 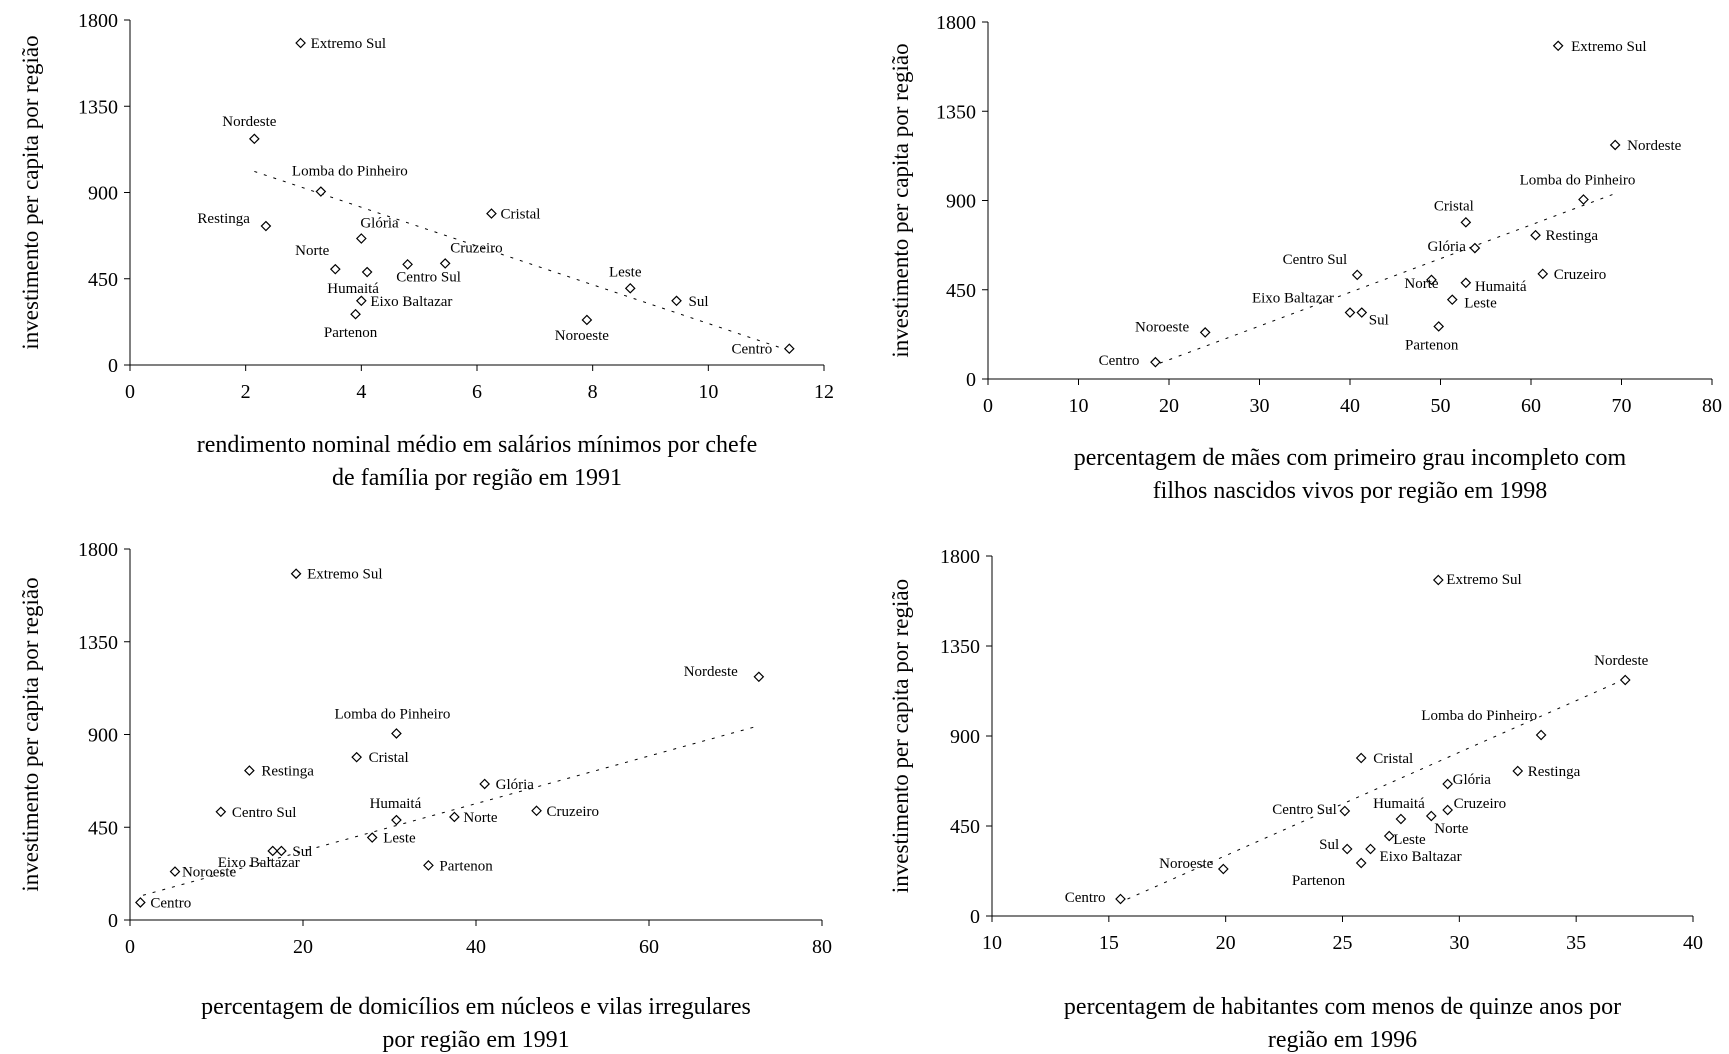 What do you see at coordinates (246, 392) in the screenshot?
I see `x-tick-label: 2` at bounding box center [246, 392].